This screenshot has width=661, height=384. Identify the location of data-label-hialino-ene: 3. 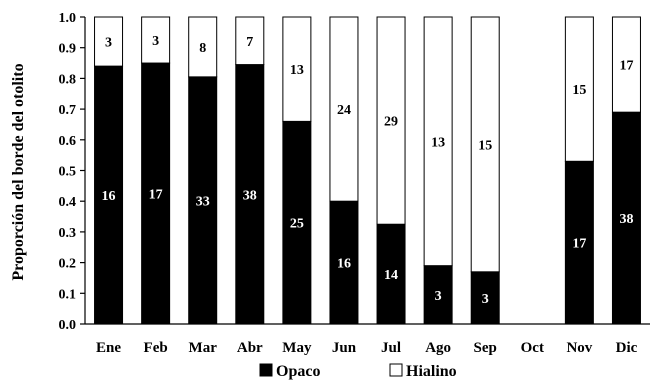
(108, 43).